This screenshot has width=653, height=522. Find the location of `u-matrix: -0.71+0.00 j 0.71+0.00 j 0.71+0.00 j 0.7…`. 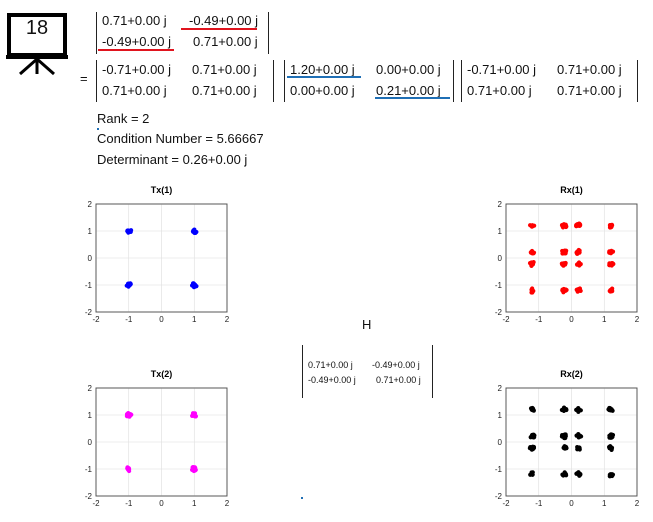

u-matrix: -0.71+0.00 j 0.71+0.00 j 0.71+0.00 j 0.7… is located at coordinates (187, 80).